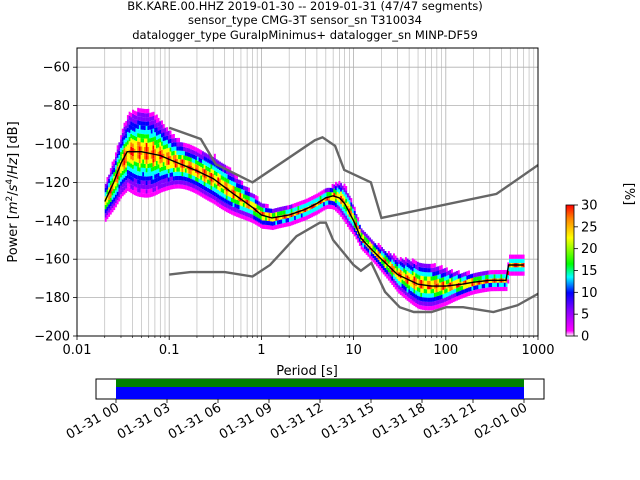 The image size is (640, 480). Describe the element at coordinates (13, 238) in the screenshot. I see `y-label-prefix: Power [` at that location.